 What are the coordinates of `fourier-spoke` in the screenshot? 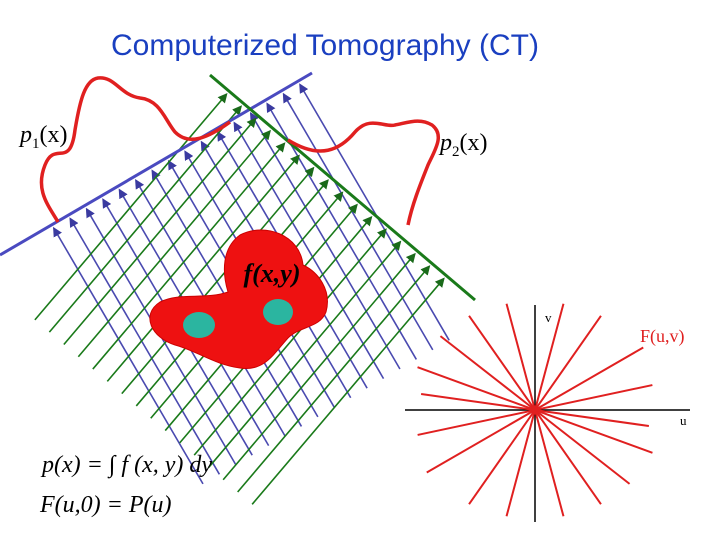 It's located at (535, 410).